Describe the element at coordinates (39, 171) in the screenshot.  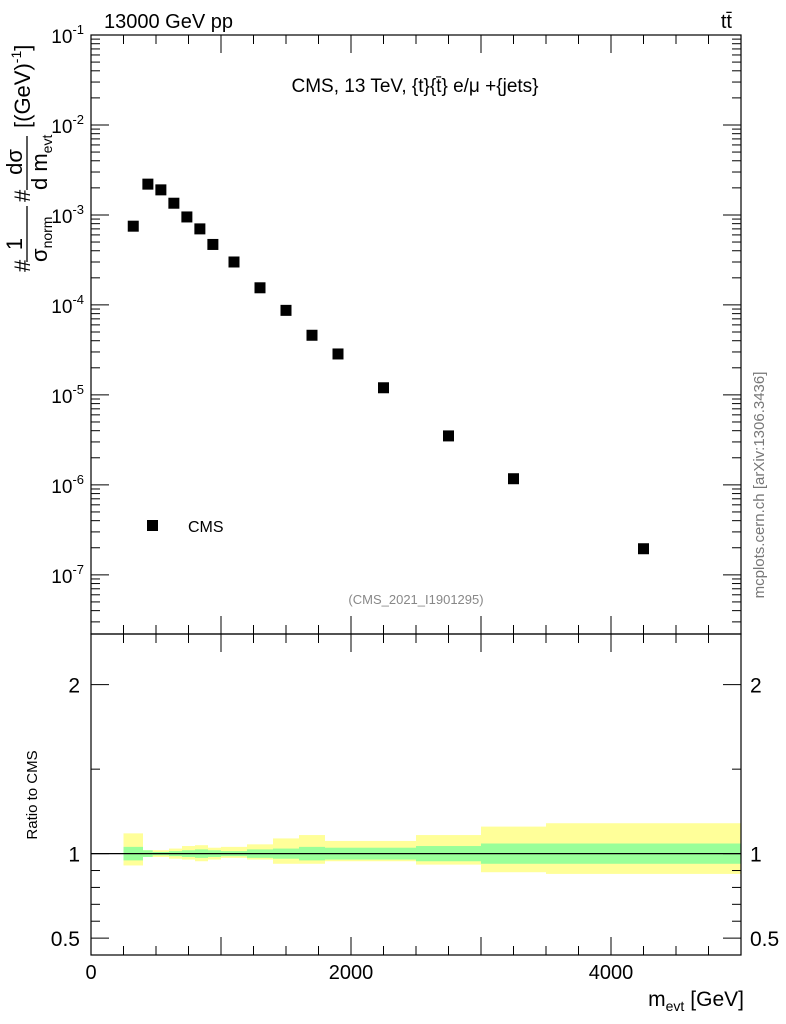
I see `ylabel-dm-main: d m` at that location.